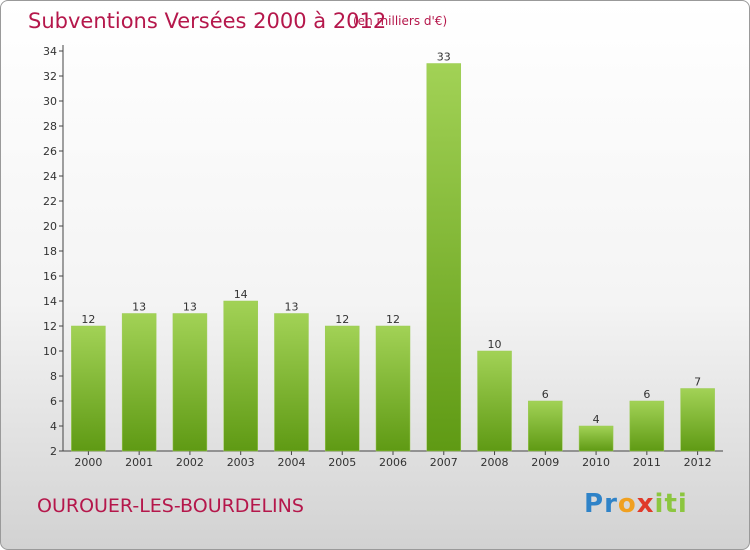 Image resolution: width=750 pixels, height=550 pixels. Describe the element at coordinates (444, 462) in the screenshot. I see `x-tick-label: 2007` at that location.